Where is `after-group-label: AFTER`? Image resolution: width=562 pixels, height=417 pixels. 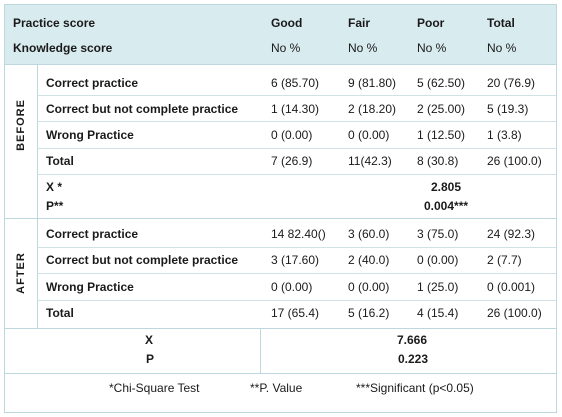 after-group-label: AFTER is located at coordinates (21, 273).